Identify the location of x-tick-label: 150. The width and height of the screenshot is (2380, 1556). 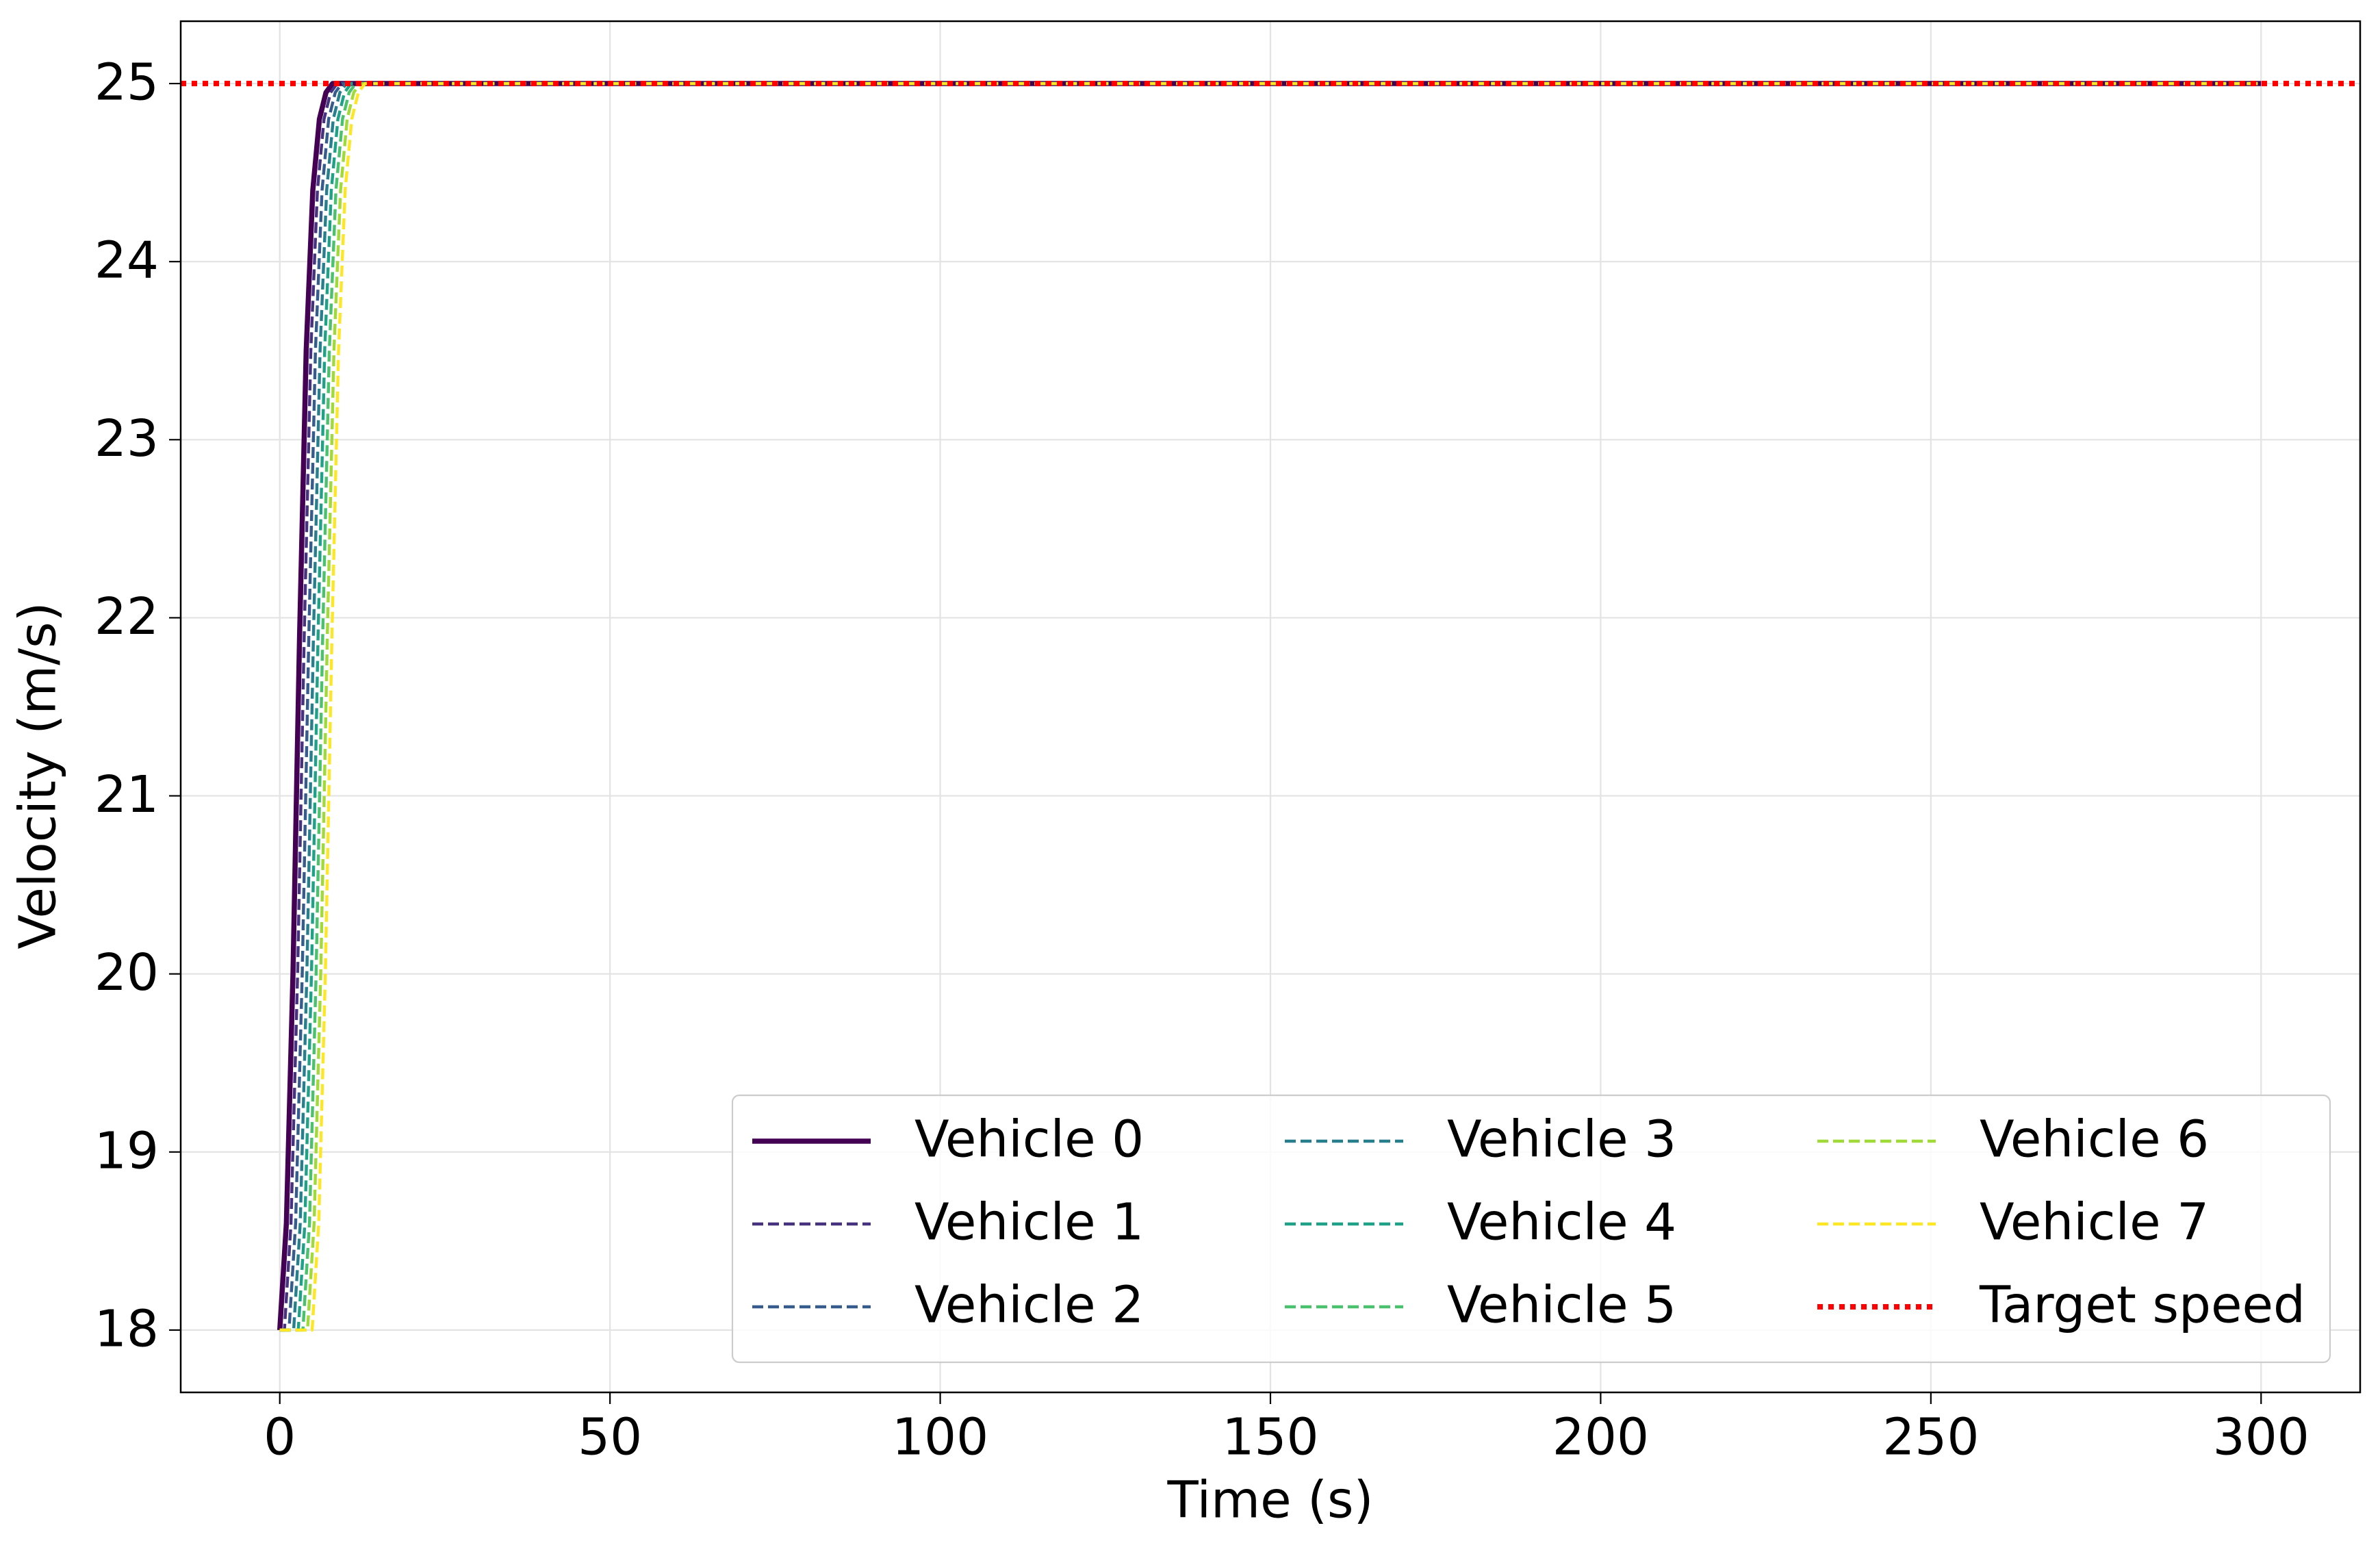
(1270, 1437).